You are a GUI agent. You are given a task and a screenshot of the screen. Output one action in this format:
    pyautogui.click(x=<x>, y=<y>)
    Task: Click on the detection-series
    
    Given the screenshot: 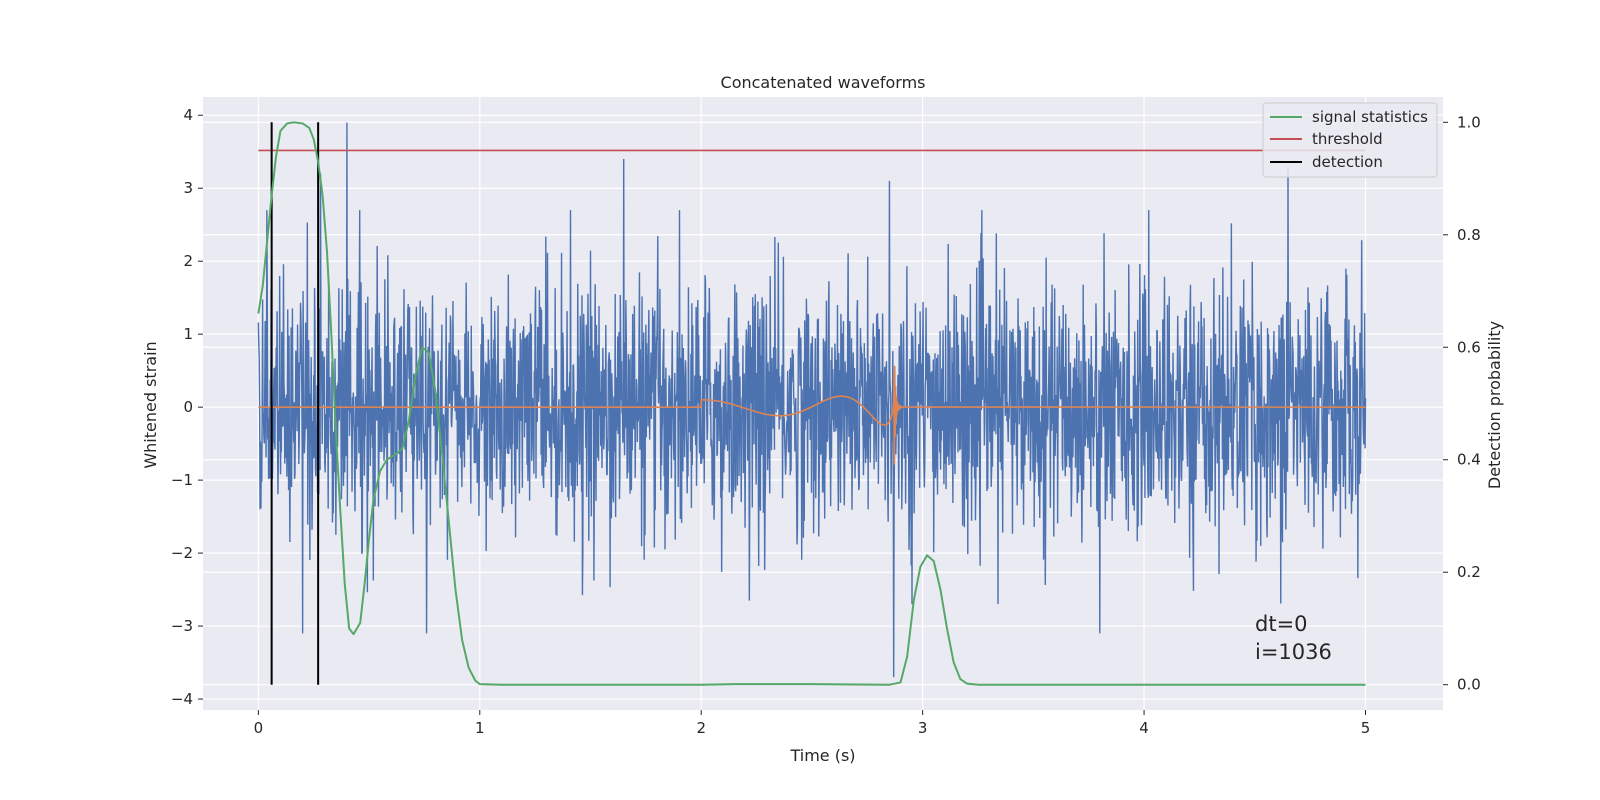 What is the action you would take?
    pyautogui.click(x=295, y=403)
    